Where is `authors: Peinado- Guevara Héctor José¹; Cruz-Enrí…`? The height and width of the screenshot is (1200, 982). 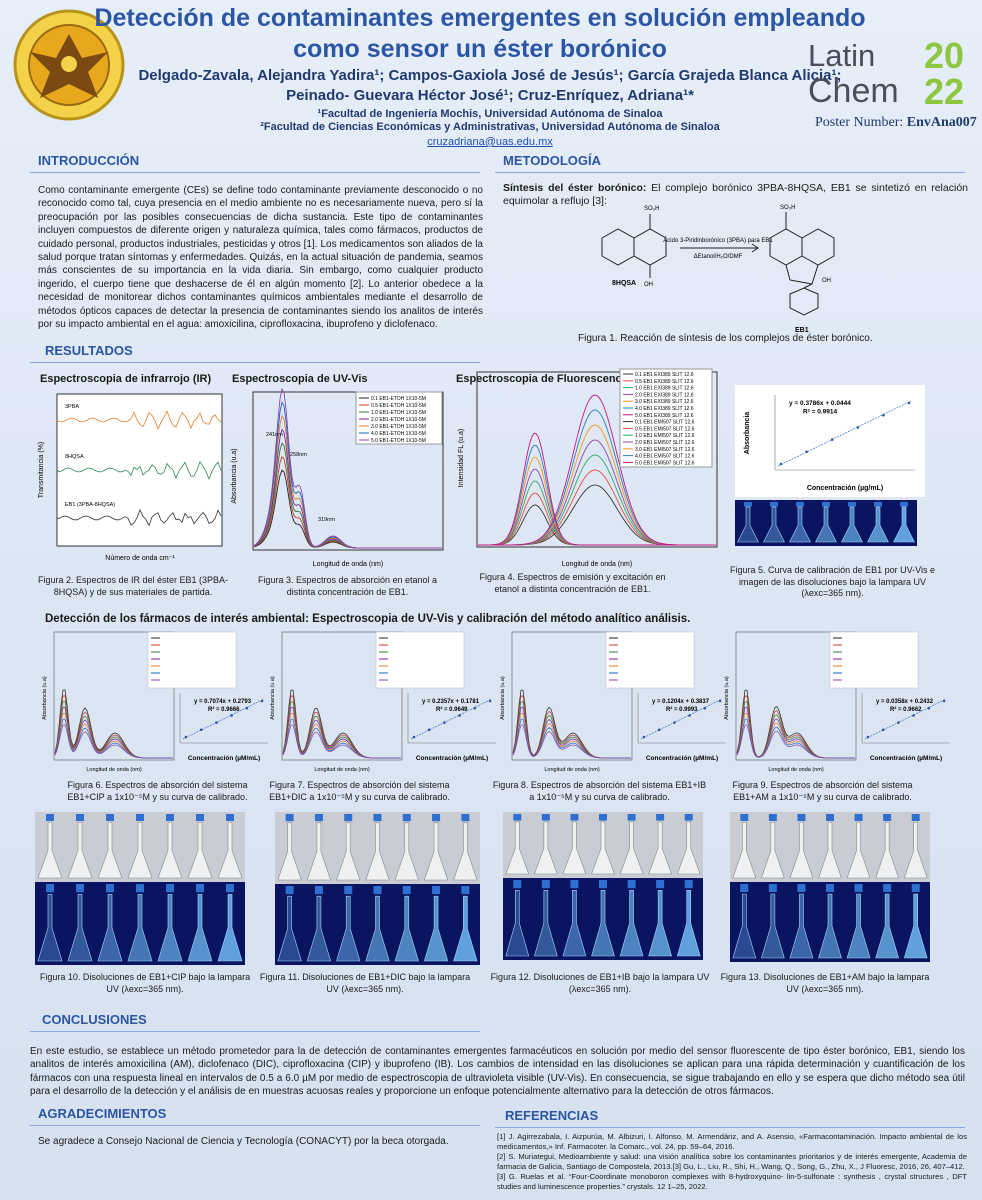 authors: Peinado- Guevara Héctor José¹; Cruz-Enrí… is located at coordinates (490, 95).